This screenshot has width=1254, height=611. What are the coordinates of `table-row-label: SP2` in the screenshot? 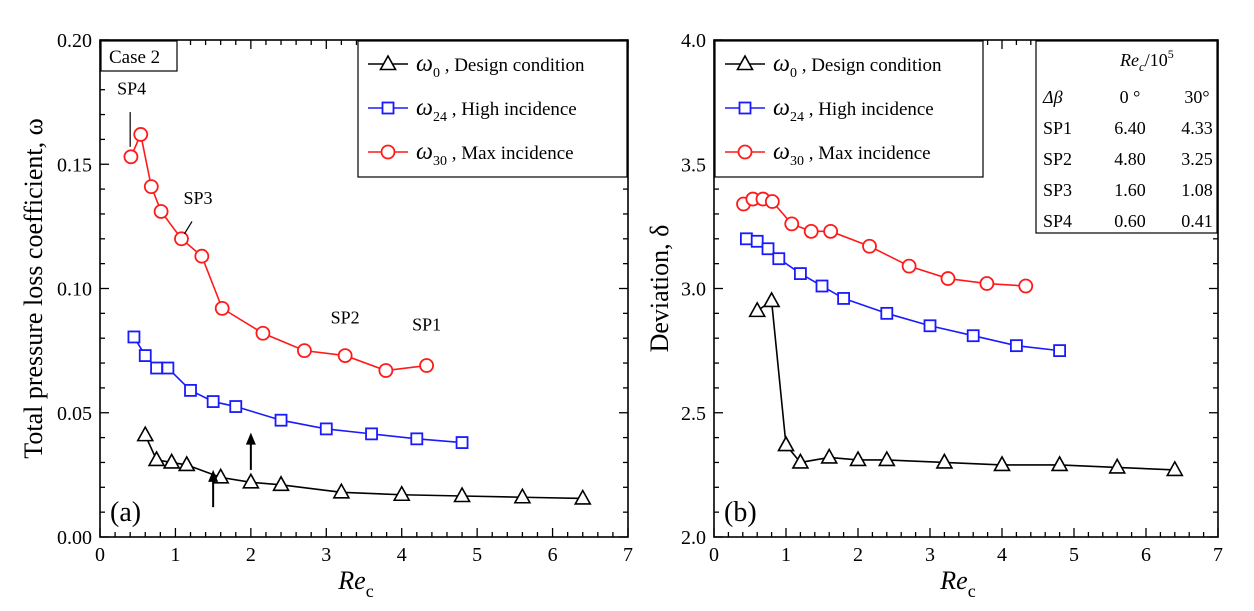 It's located at (1057, 159).